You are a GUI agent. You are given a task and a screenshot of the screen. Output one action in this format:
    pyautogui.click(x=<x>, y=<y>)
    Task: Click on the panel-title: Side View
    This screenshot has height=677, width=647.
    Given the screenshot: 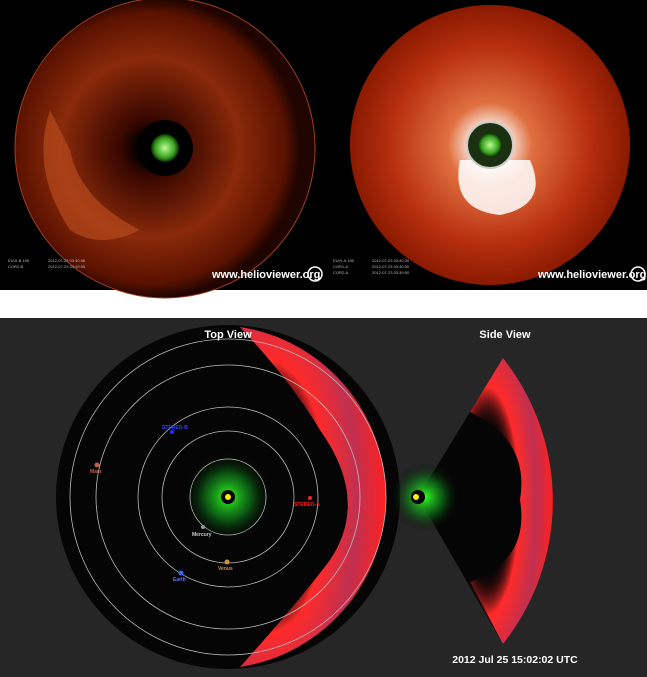 What is the action you would take?
    pyautogui.click(x=505, y=335)
    